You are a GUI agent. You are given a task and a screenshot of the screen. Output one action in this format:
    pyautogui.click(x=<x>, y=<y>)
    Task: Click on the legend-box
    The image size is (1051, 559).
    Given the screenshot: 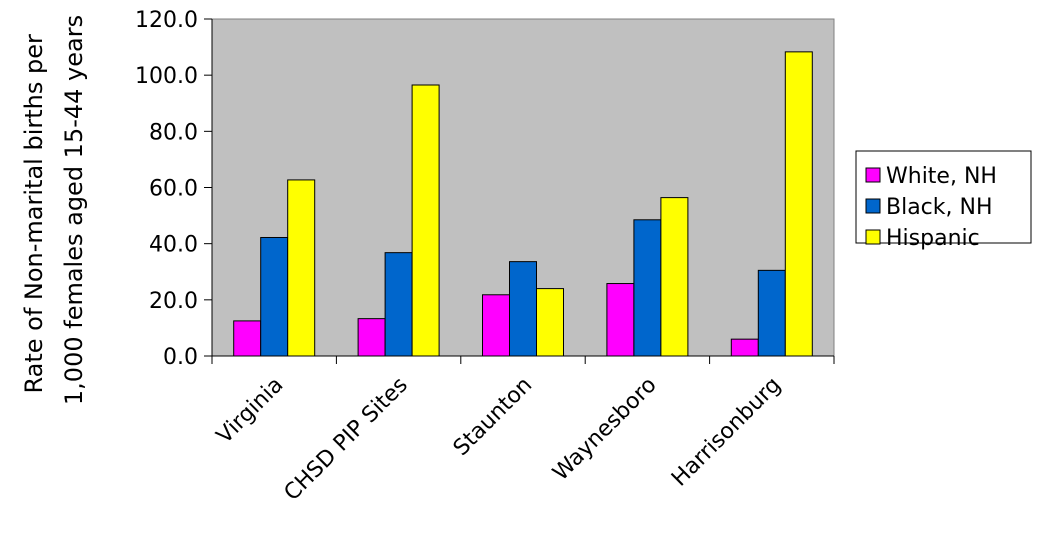 What is the action you would take?
    pyautogui.click(x=943, y=197)
    